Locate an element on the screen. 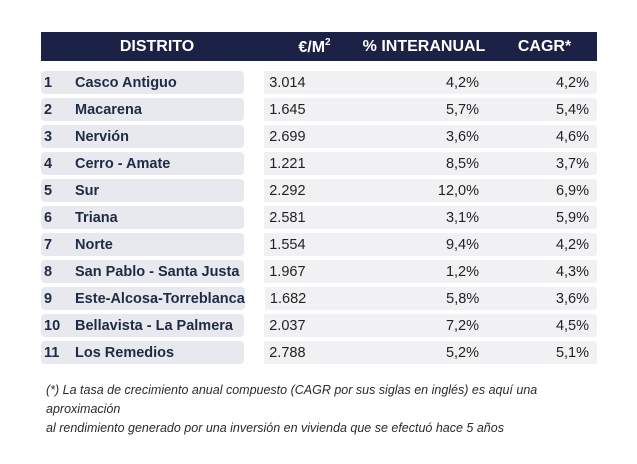  table-row: 3 Nervión 2.699 3,6% 4,6% is located at coordinates (319, 136).